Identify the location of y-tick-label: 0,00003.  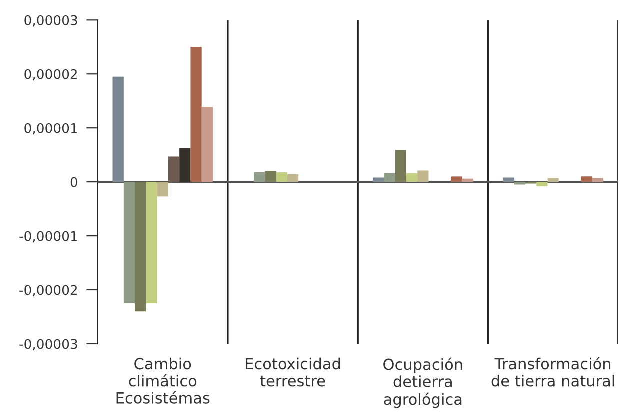
(51, 21).